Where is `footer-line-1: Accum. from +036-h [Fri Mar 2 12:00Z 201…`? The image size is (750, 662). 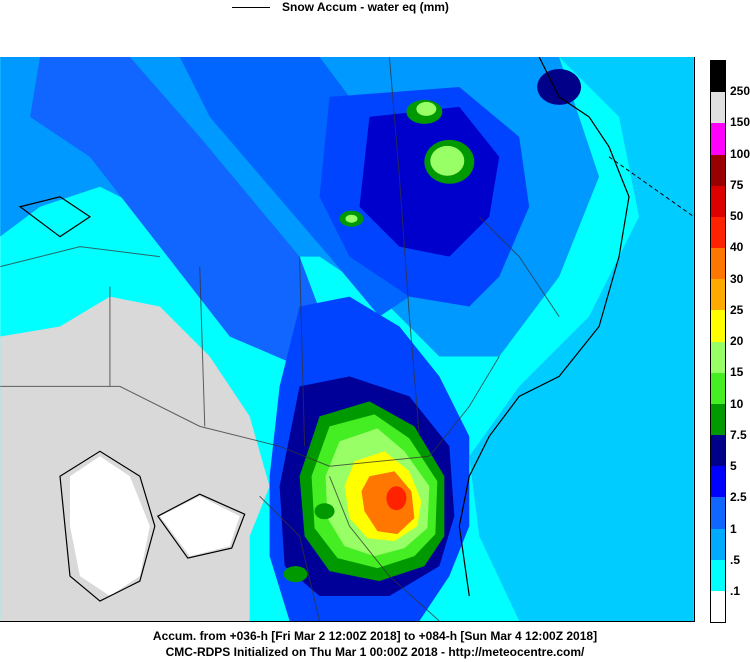 footer-line-1: Accum. from +036-h [Fri Mar 2 12:00Z 201… is located at coordinates (375, 636).